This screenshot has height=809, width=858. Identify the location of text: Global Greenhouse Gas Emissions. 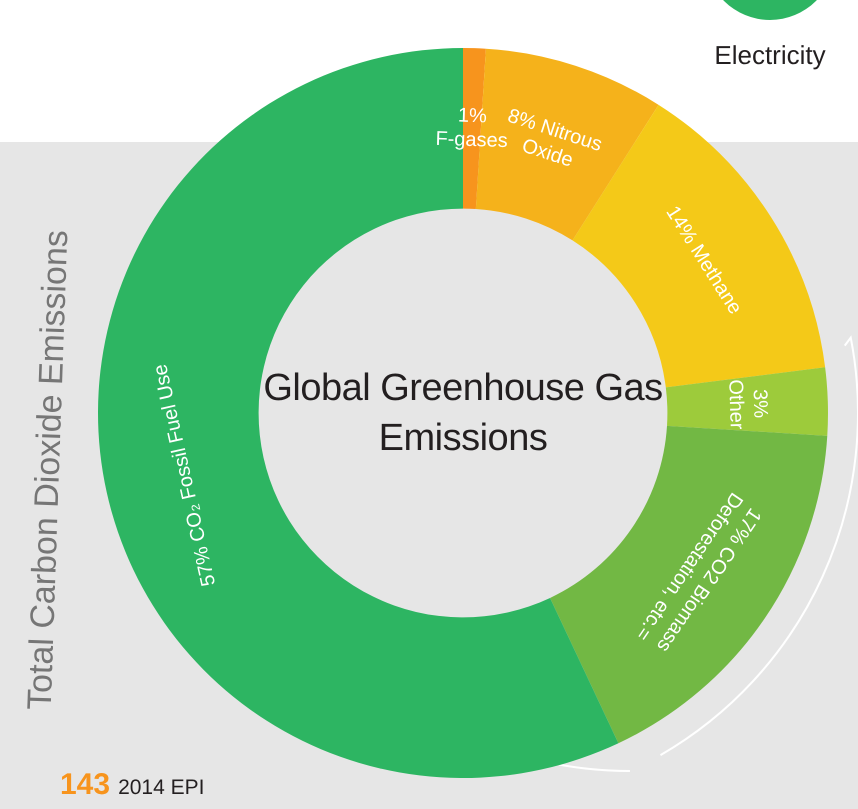
(463, 413).